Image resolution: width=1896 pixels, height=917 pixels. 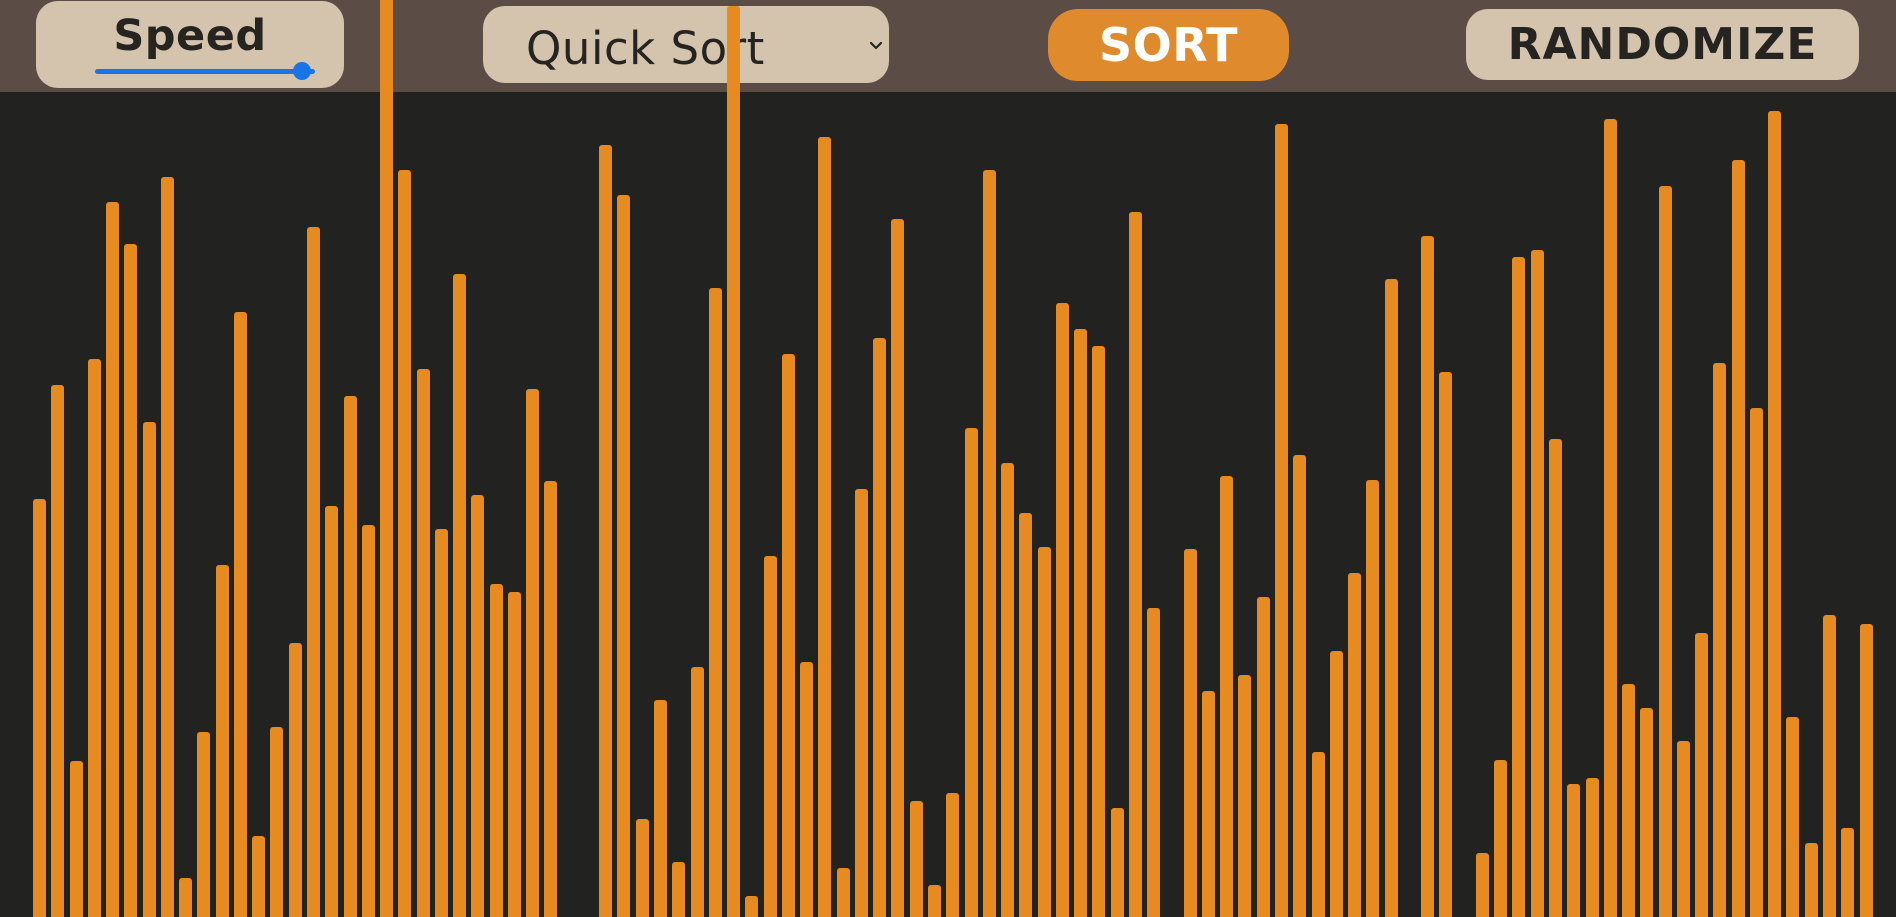 I want to click on speed-slider, so click(x=205, y=71).